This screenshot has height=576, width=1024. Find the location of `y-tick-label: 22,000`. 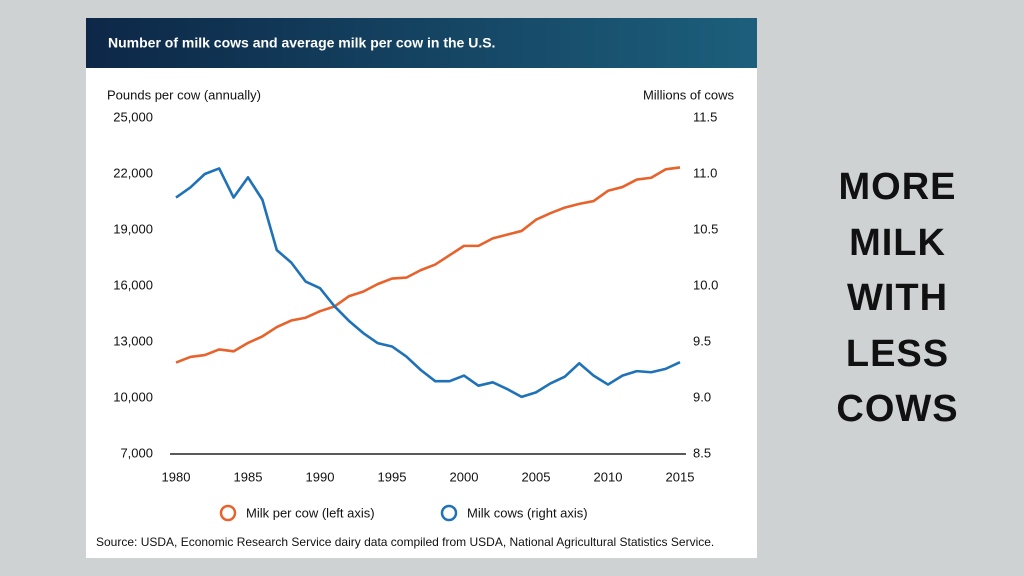

y-tick-label: 22,000 is located at coordinates (133, 172).